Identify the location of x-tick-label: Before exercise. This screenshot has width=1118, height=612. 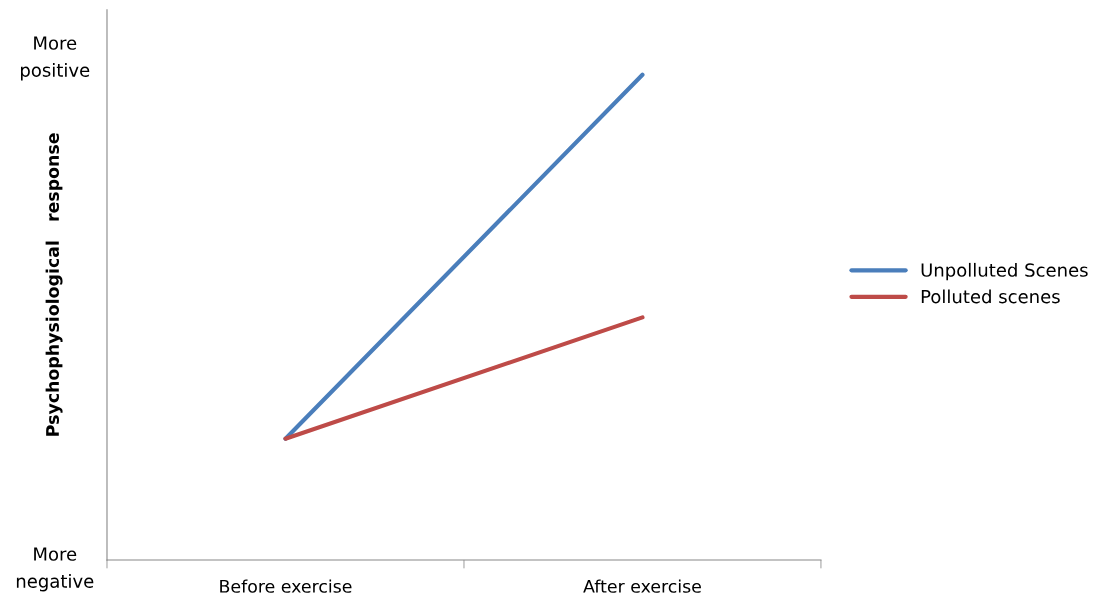
(286, 586).